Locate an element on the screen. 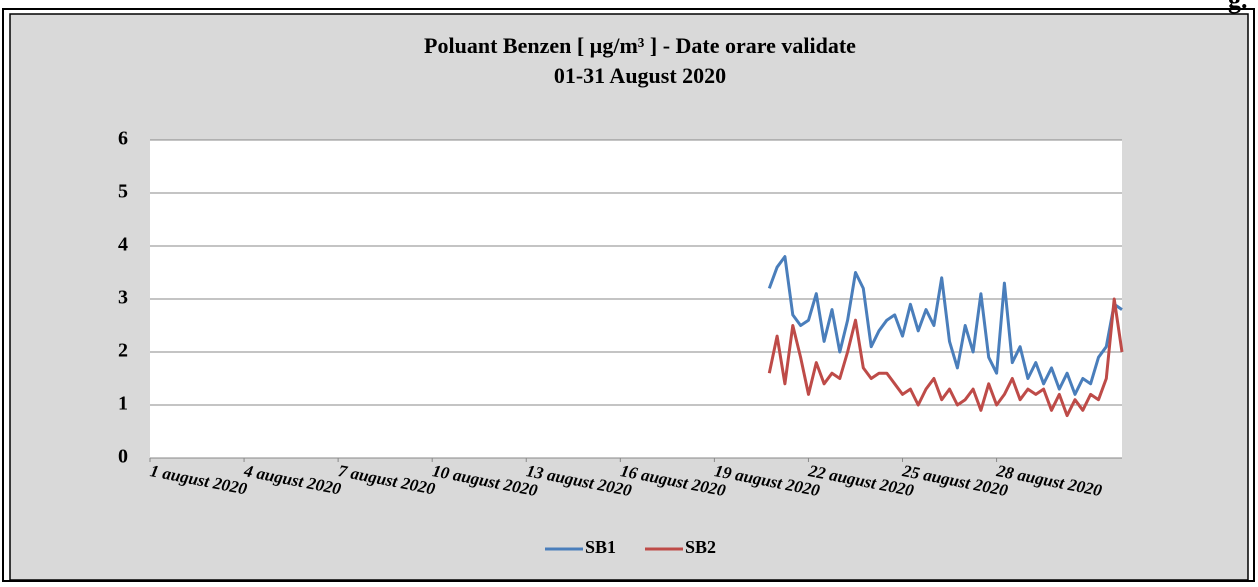 Image resolution: width=1258 pixels, height=587 pixels. legend-label: SB2 is located at coordinates (700, 547).